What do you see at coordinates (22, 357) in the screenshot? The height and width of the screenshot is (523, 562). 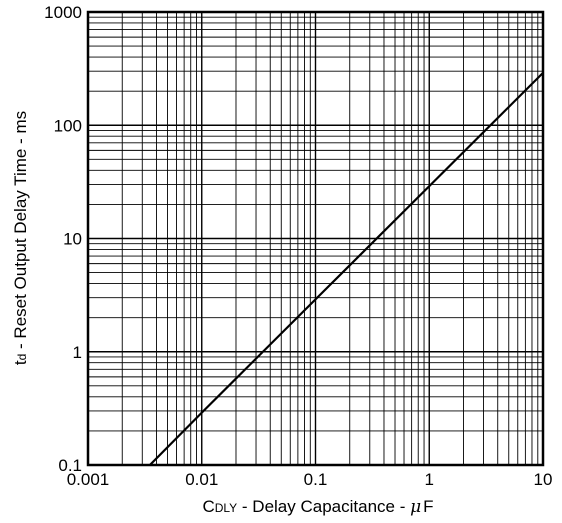 I see `y-axis-label-subscript: d` at bounding box center [22, 357].